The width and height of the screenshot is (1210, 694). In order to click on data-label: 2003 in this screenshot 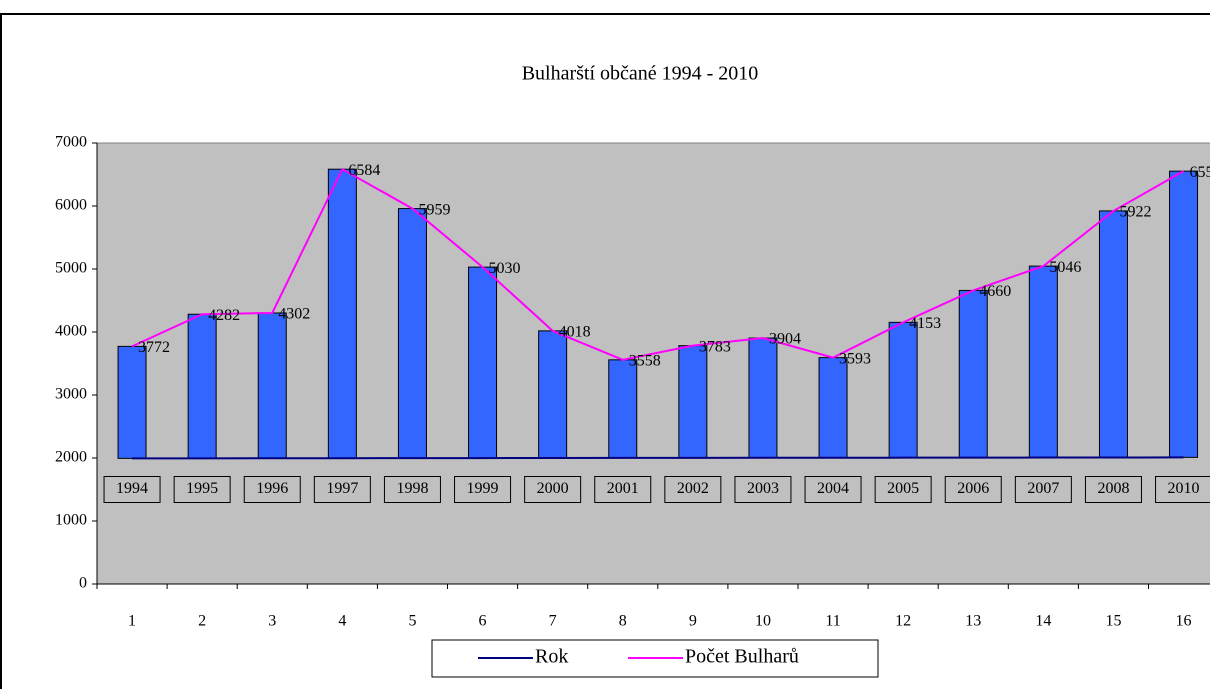, I will do `click(763, 488)`.